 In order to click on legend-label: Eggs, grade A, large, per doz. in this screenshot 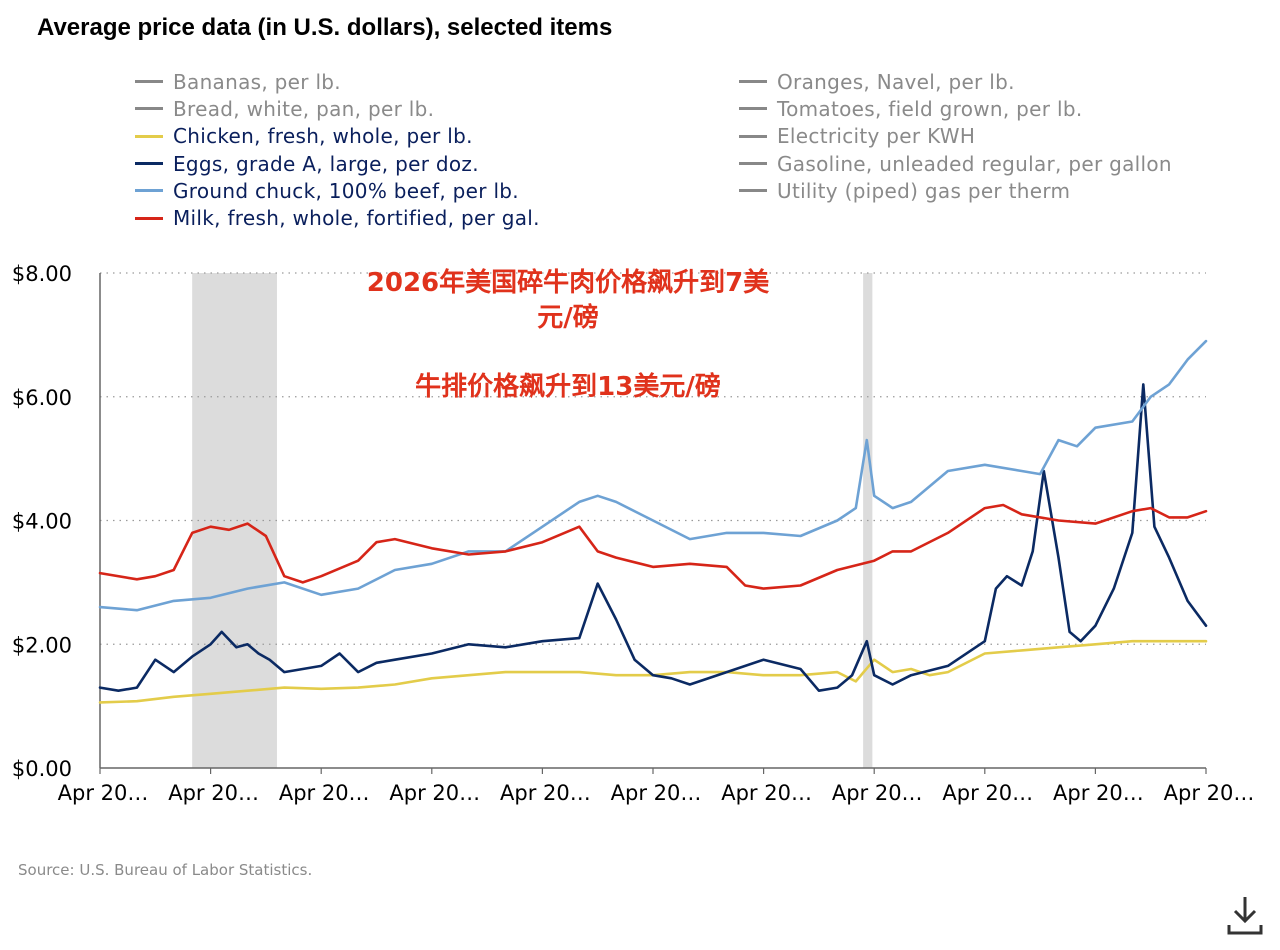, I will do `click(326, 163)`.